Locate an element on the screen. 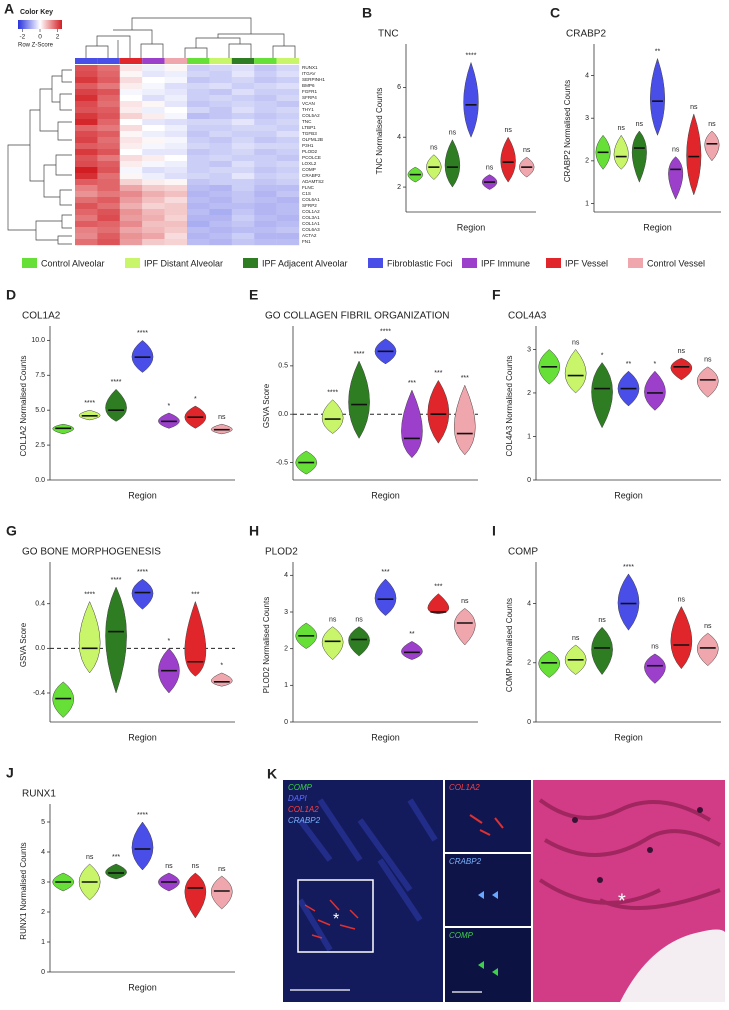 The image size is (729, 1010). row-label: CRABP2 is located at coordinates (311, 175).